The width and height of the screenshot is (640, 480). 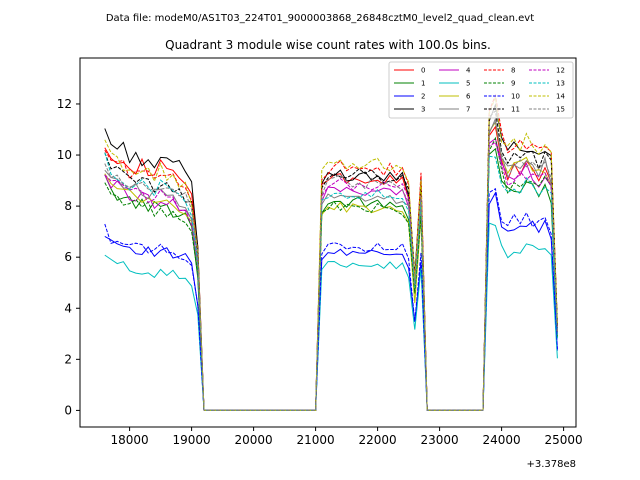 What do you see at coordinates (515, 97) in the screenshot?
I see `legend-label-10: 10` at bounding box center [515, 97].